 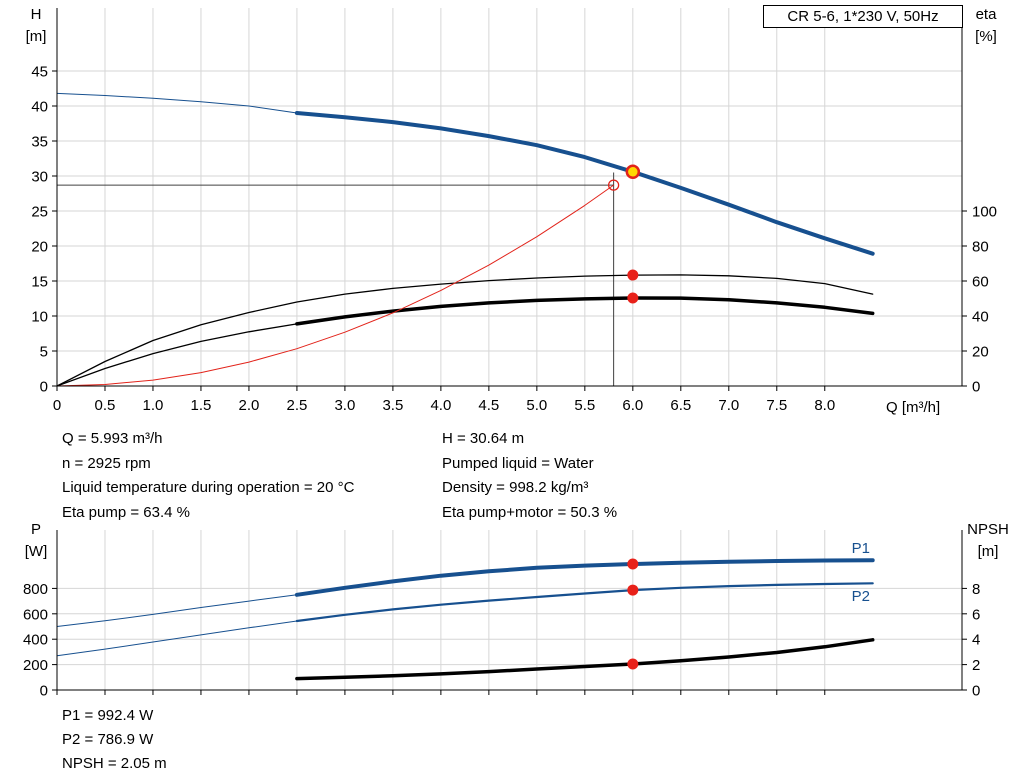 I want to click on y-left-tick-label: 45, so click(x=39, y=72).